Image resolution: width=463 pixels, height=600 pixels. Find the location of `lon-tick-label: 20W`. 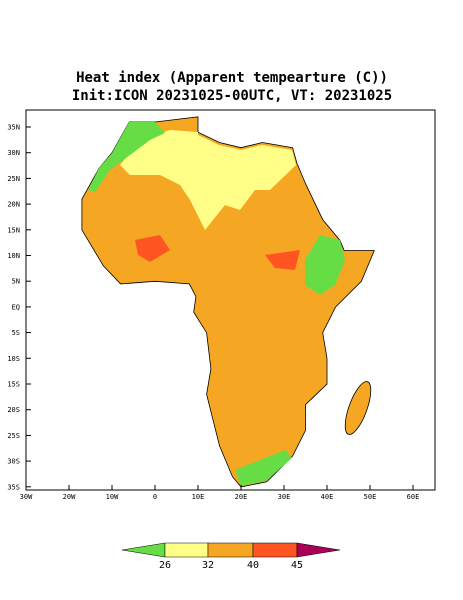

lon-tick-label: 20W is located at coordinates (69, 497).